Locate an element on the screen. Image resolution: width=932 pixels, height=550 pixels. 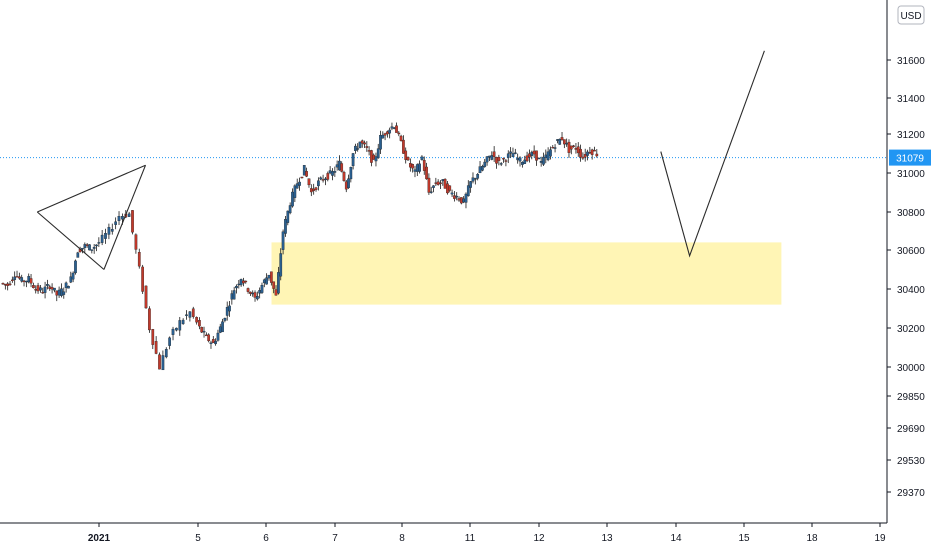
time-tick-label: 14 is located at coordinates (676, 538).